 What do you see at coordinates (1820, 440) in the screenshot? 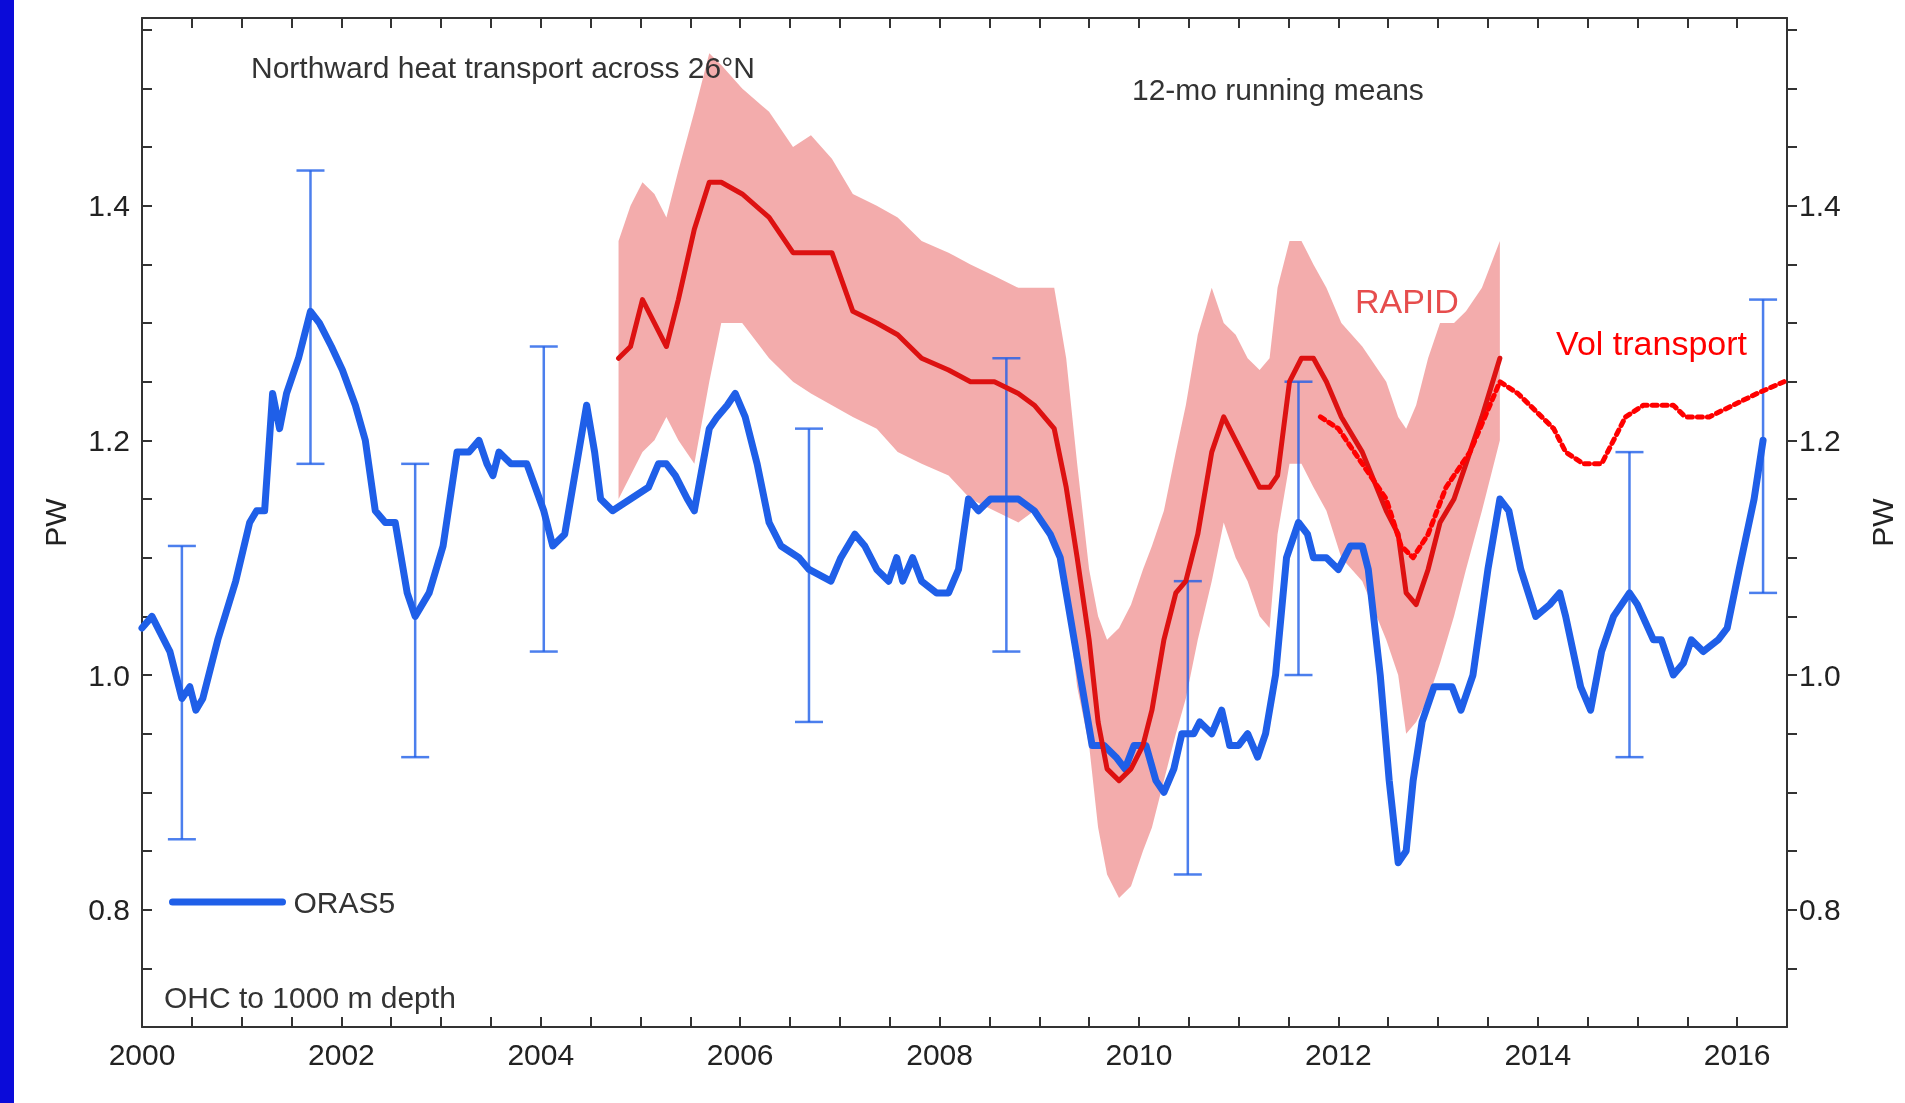
I see `y2-tick-label: 1.2` at bounding box center [1820, 440].